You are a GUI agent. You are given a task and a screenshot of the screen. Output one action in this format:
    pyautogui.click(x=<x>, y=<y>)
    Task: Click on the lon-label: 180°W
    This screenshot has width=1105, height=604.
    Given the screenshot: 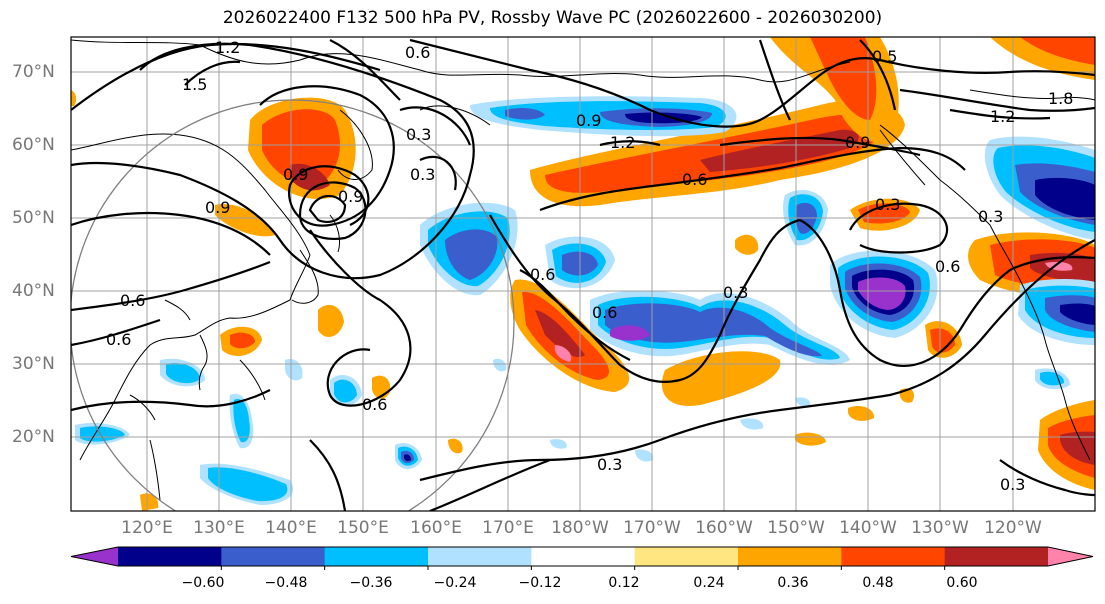 What is the action you would take?
    pyautogui.click(x=580, y=528)
    